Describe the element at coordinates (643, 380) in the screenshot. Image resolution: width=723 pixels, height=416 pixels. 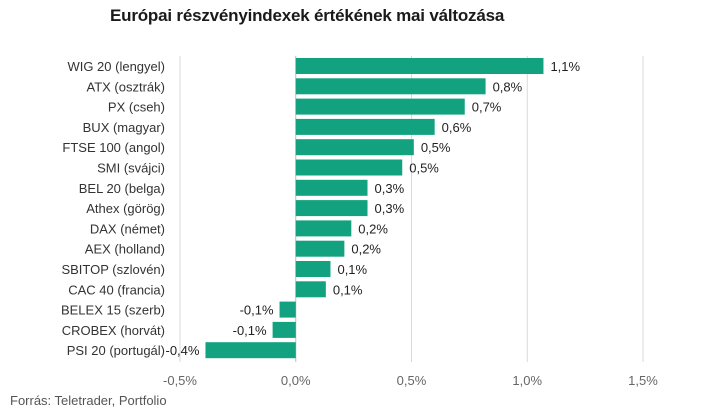
I see `x-tick-label: 1,5%` at that location.